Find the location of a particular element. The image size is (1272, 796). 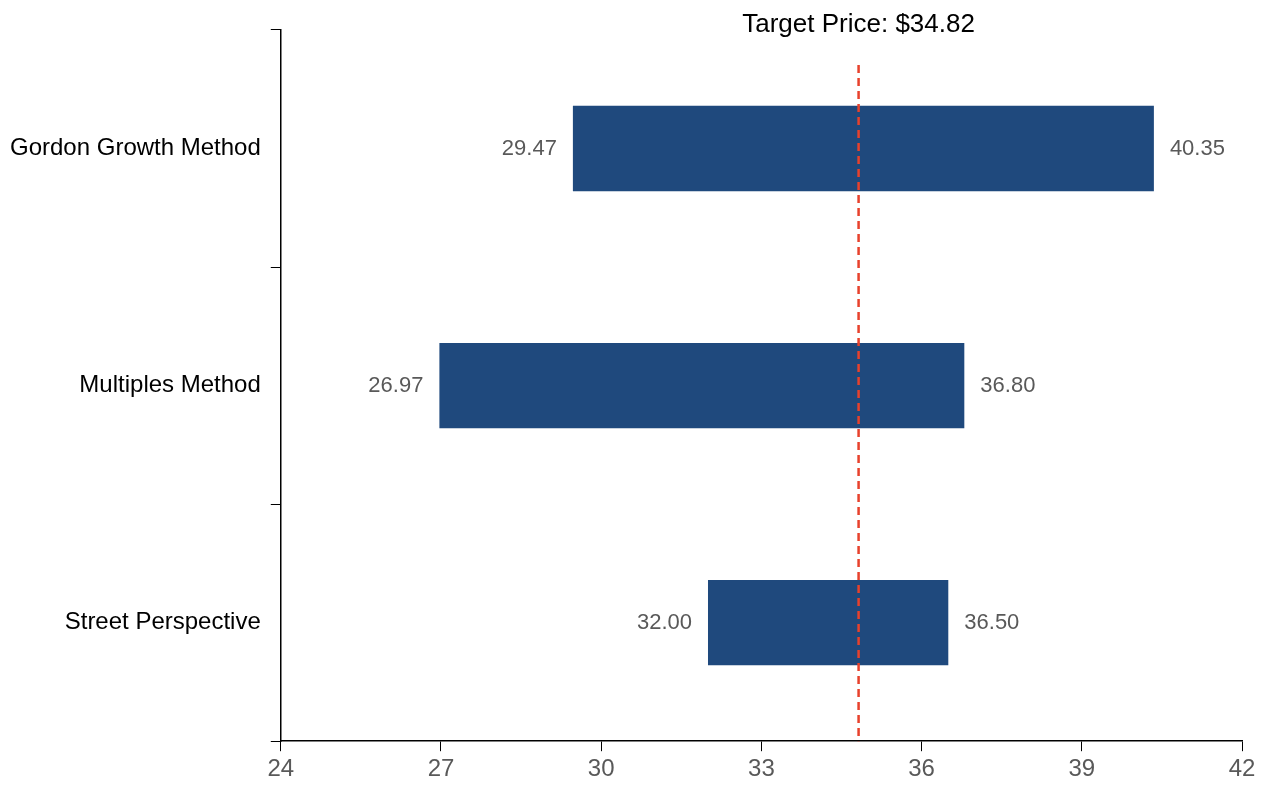

data-label: 40.35 is located at coordinates (1197, 147).